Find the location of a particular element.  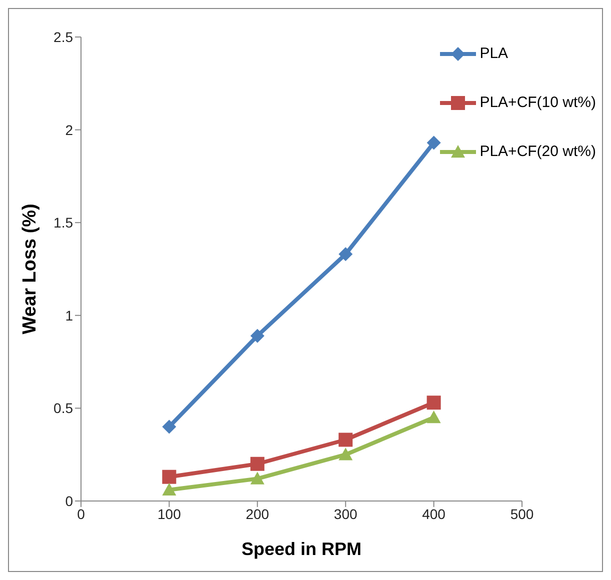

legend-label: PLA+CF(20 wt%) is located at coordinates (538, 151).